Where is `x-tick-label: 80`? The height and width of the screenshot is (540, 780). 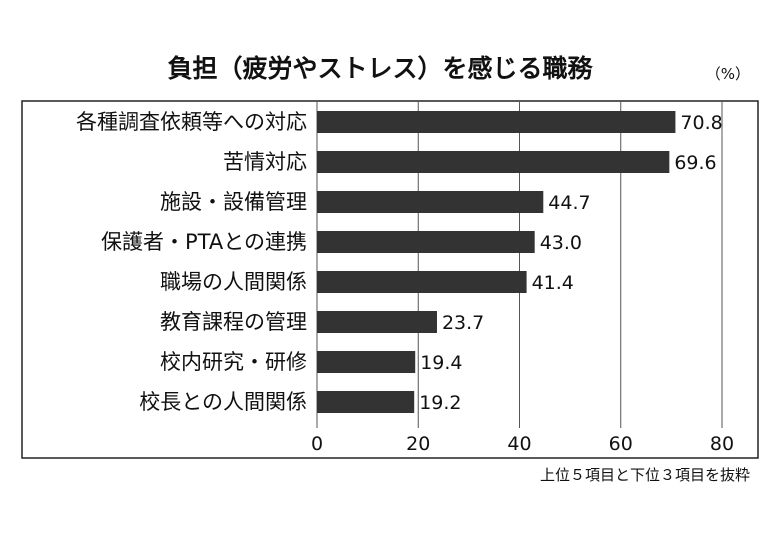 x-tick-label: 80 is located at coordinates (722, 444).